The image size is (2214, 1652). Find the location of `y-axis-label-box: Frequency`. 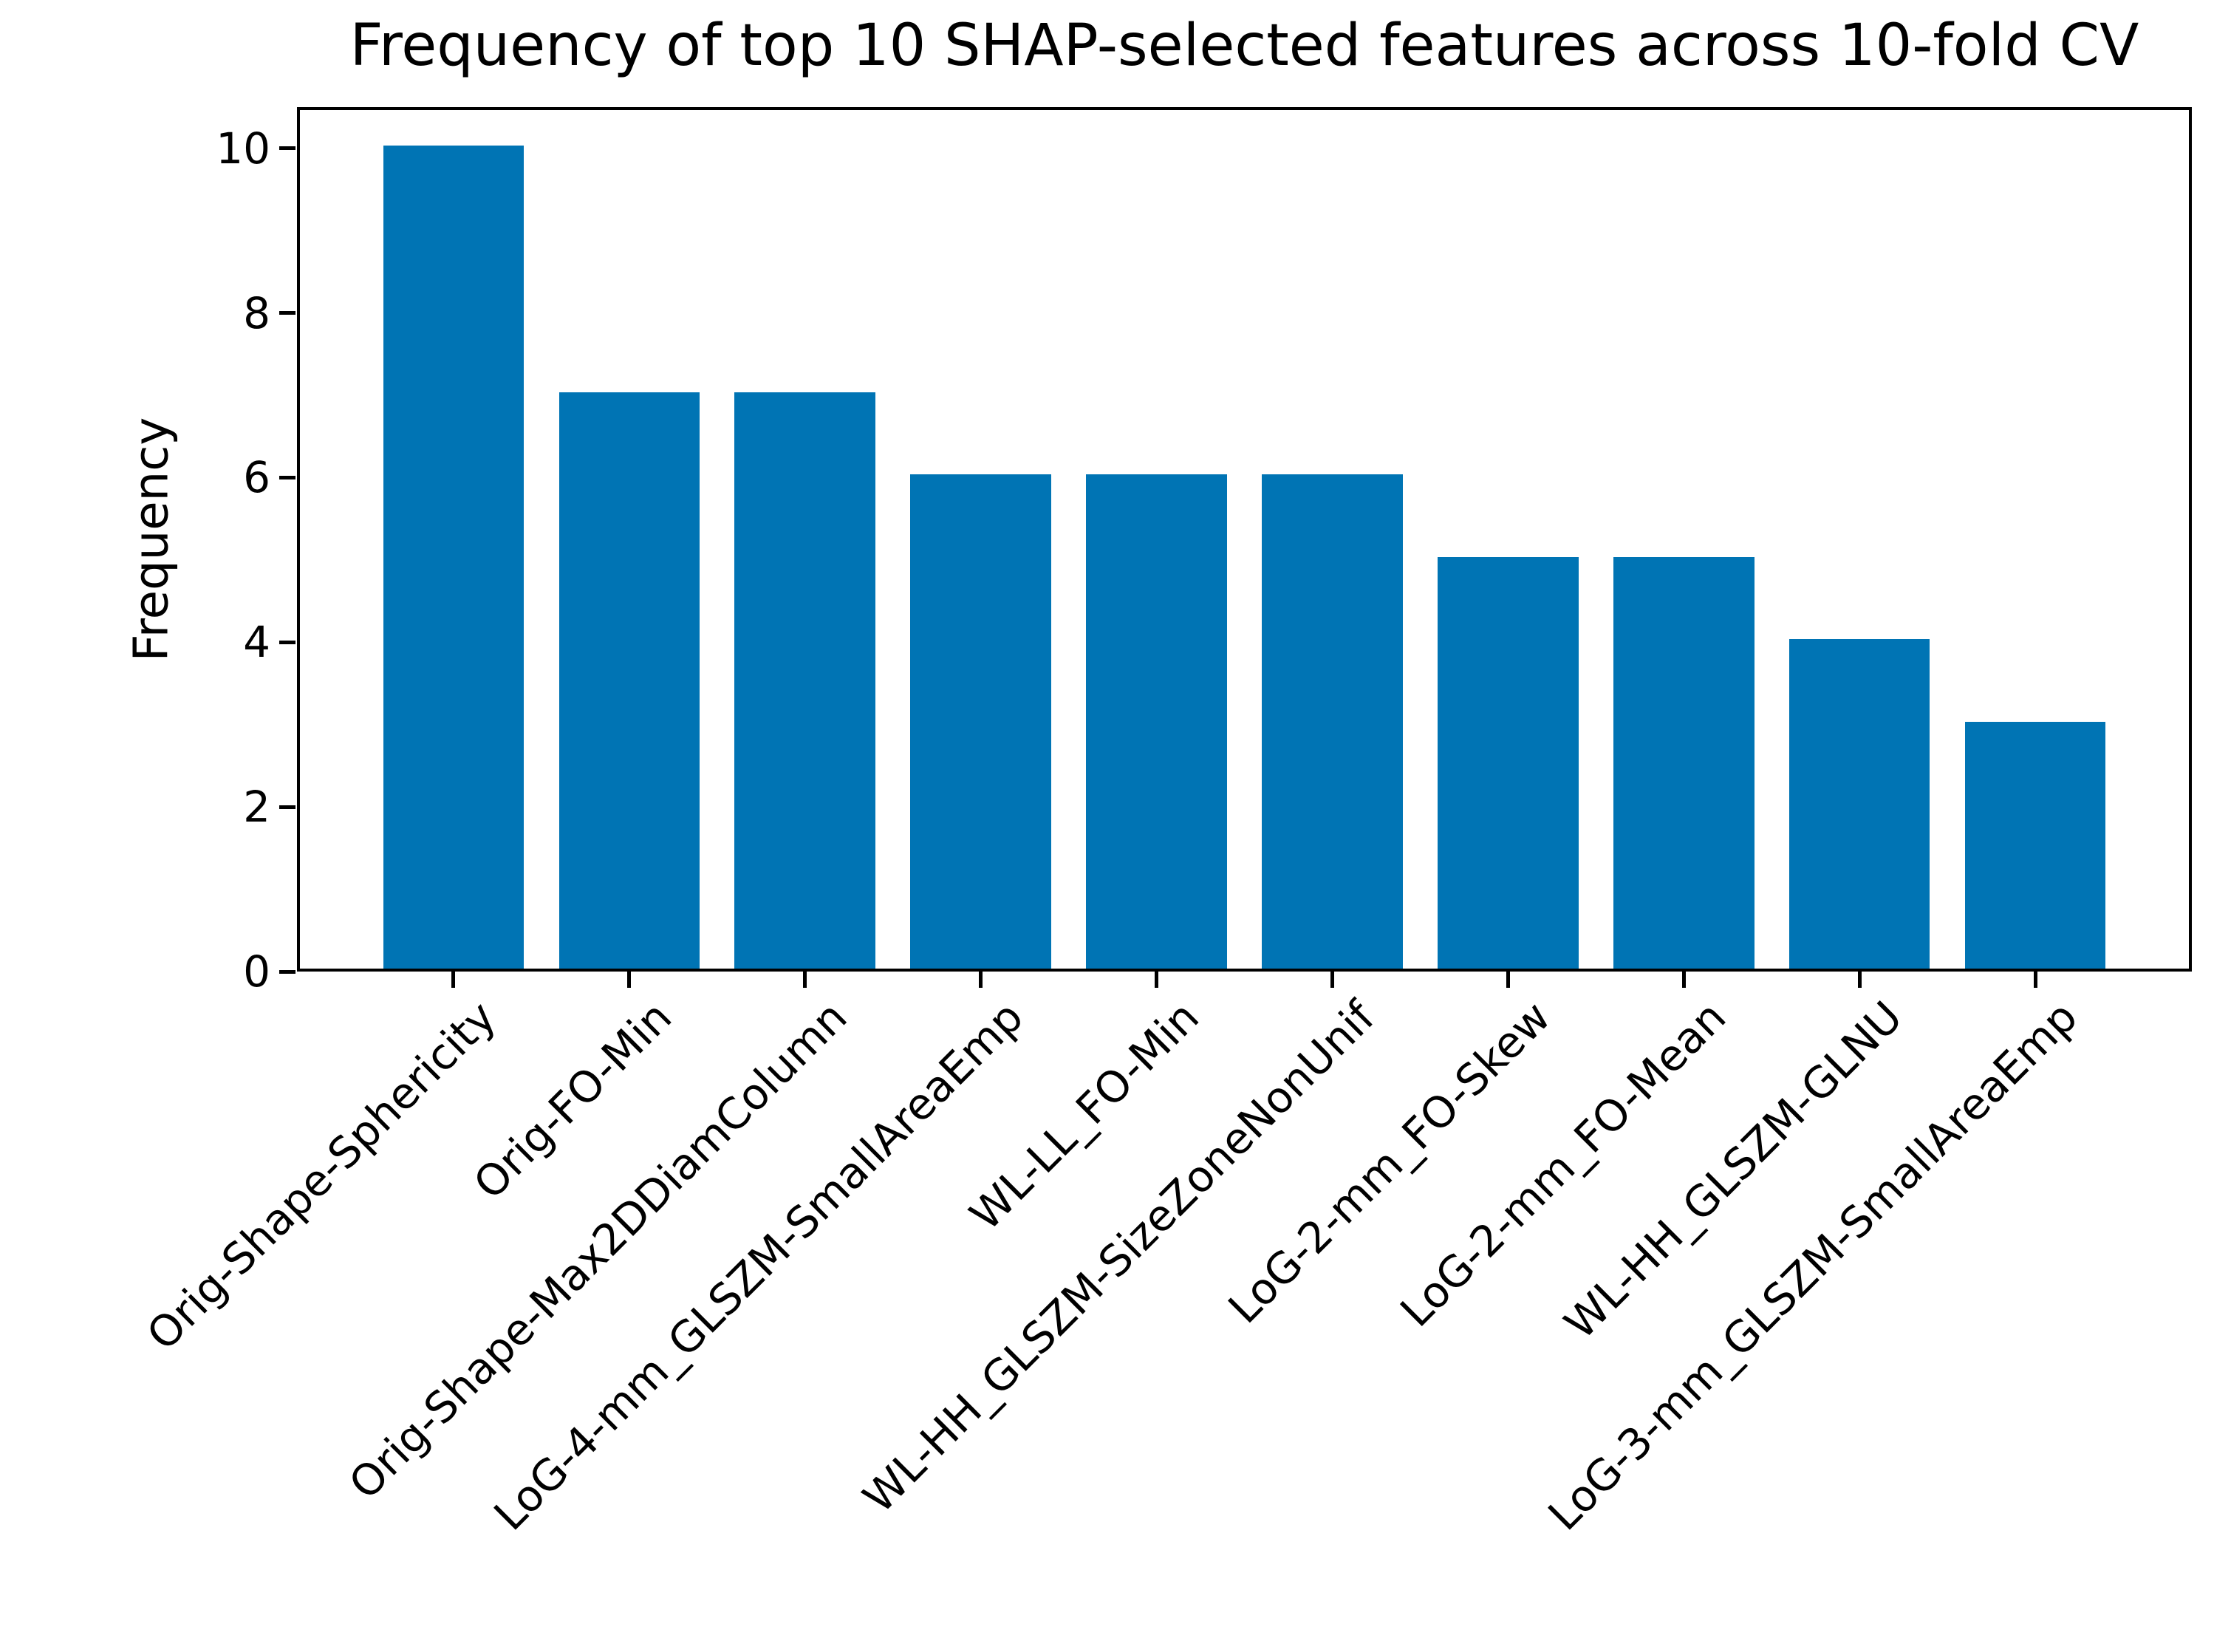

y-axis-label-box: Frequency is located at coordinates (151, 539).